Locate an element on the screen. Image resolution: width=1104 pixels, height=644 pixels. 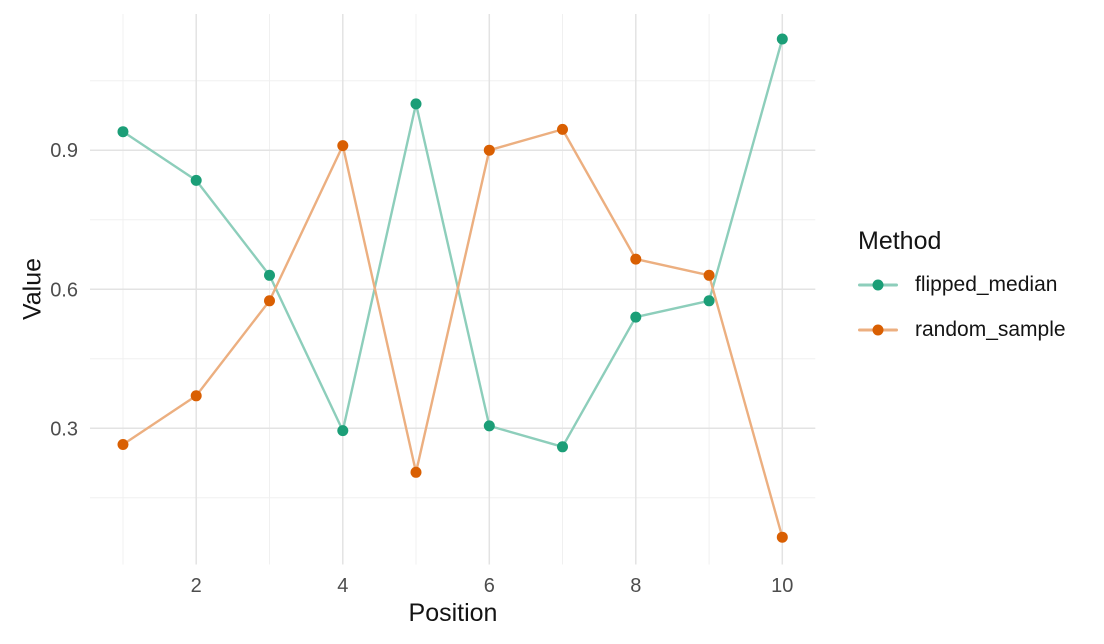
x-axis-title: Position is located at coordinates (453, 613).